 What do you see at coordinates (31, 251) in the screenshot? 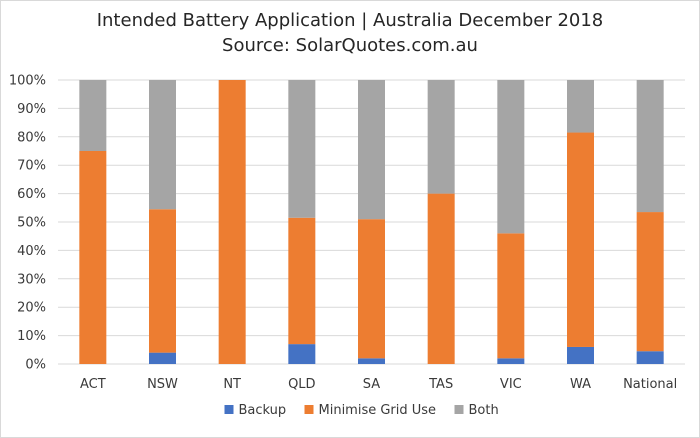
I see `y-tick-label: 40%` at bounding box center [31, 251].